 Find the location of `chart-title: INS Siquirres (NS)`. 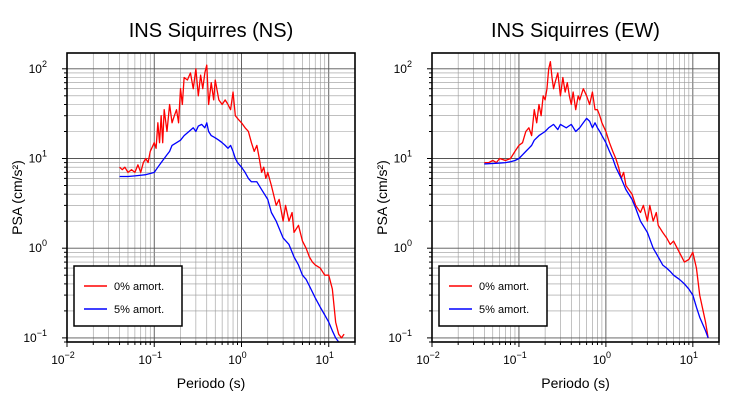

chart-title: INS Siquirres (NS) is located at coordinates (211, 31).